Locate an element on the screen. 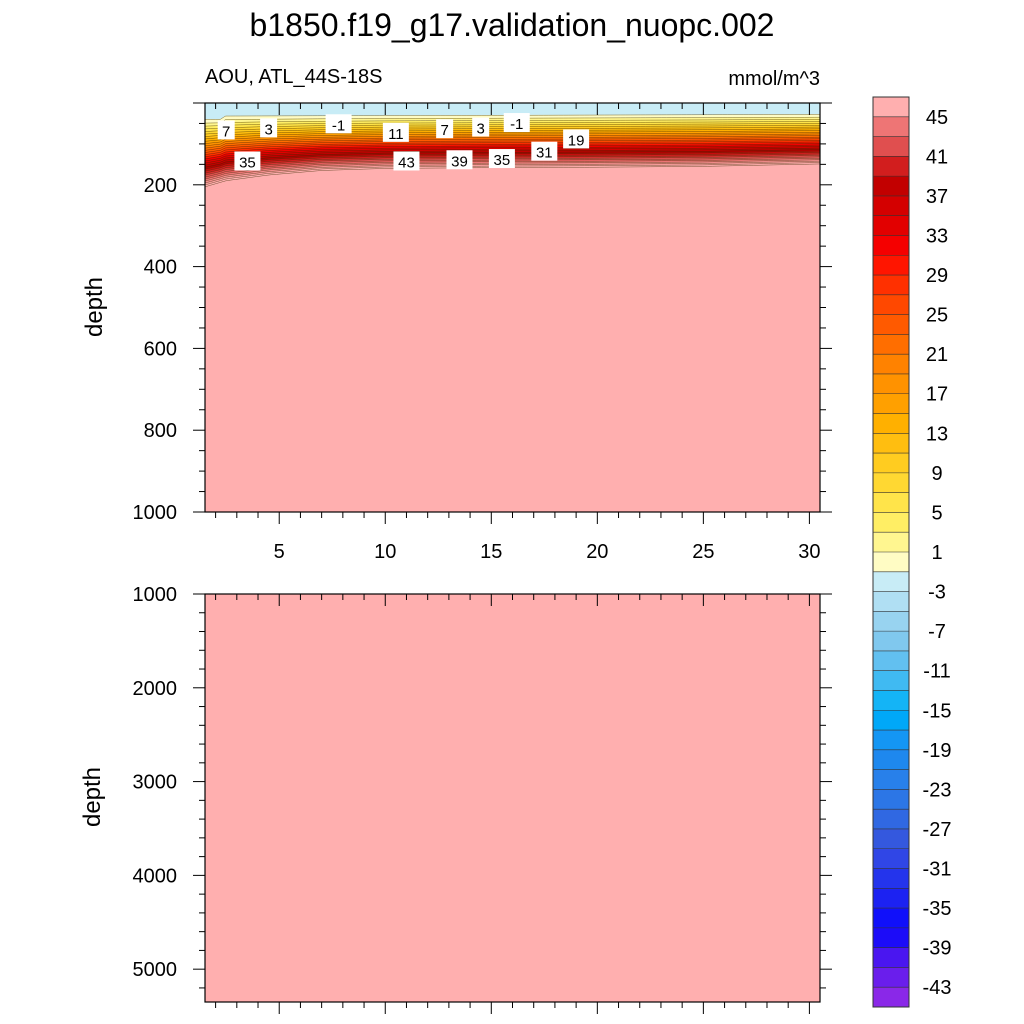 The height and width of the screenshot is (1024, 1024). contour-label: 11 is located at coordinates (395, 132).